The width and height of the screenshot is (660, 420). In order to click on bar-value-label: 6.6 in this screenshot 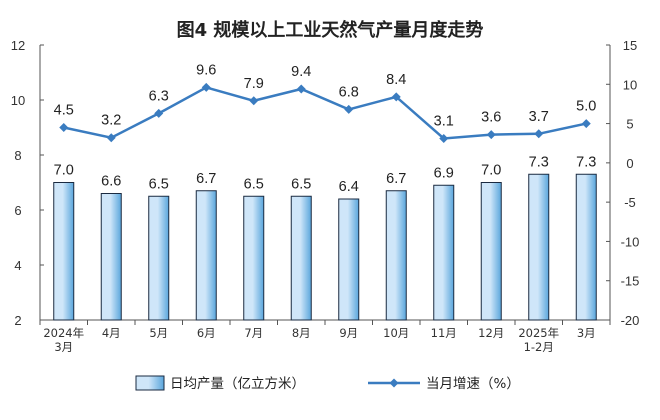, I will do `click(111, 182)`.